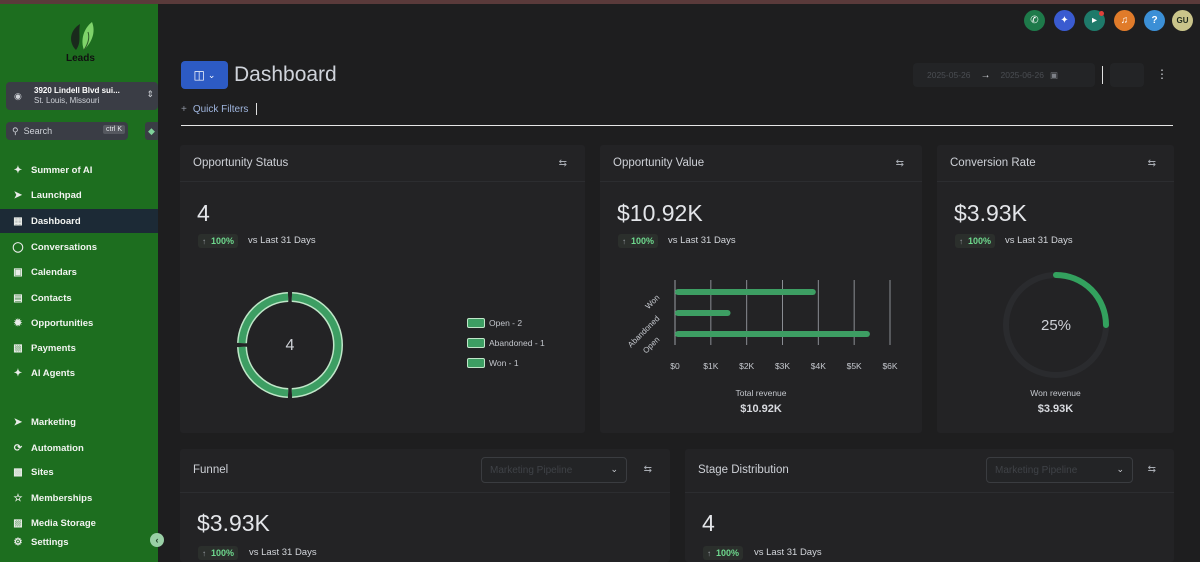 This screenshot has height=562, width=1200. What do you see at coordinates (889, 366) in the screenshot?
I see `x-tick-label: $6K` at bounding box center [889, 366].